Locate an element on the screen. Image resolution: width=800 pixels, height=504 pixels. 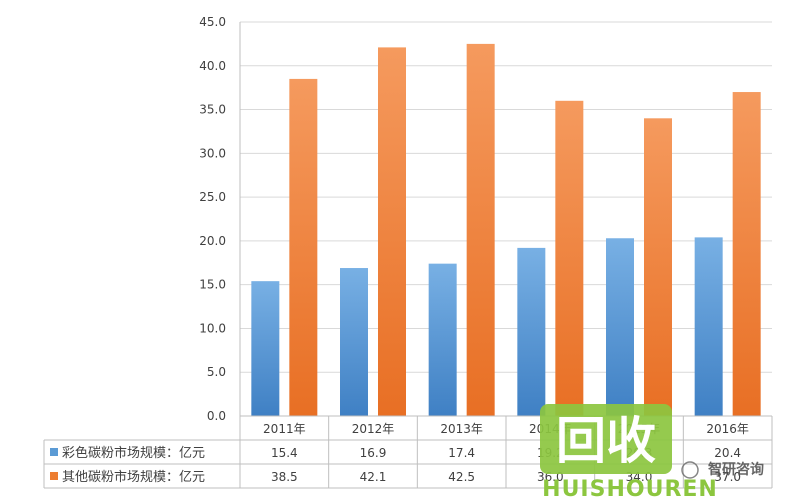
data-label: 37.0 is located at coordinates (727, 477).